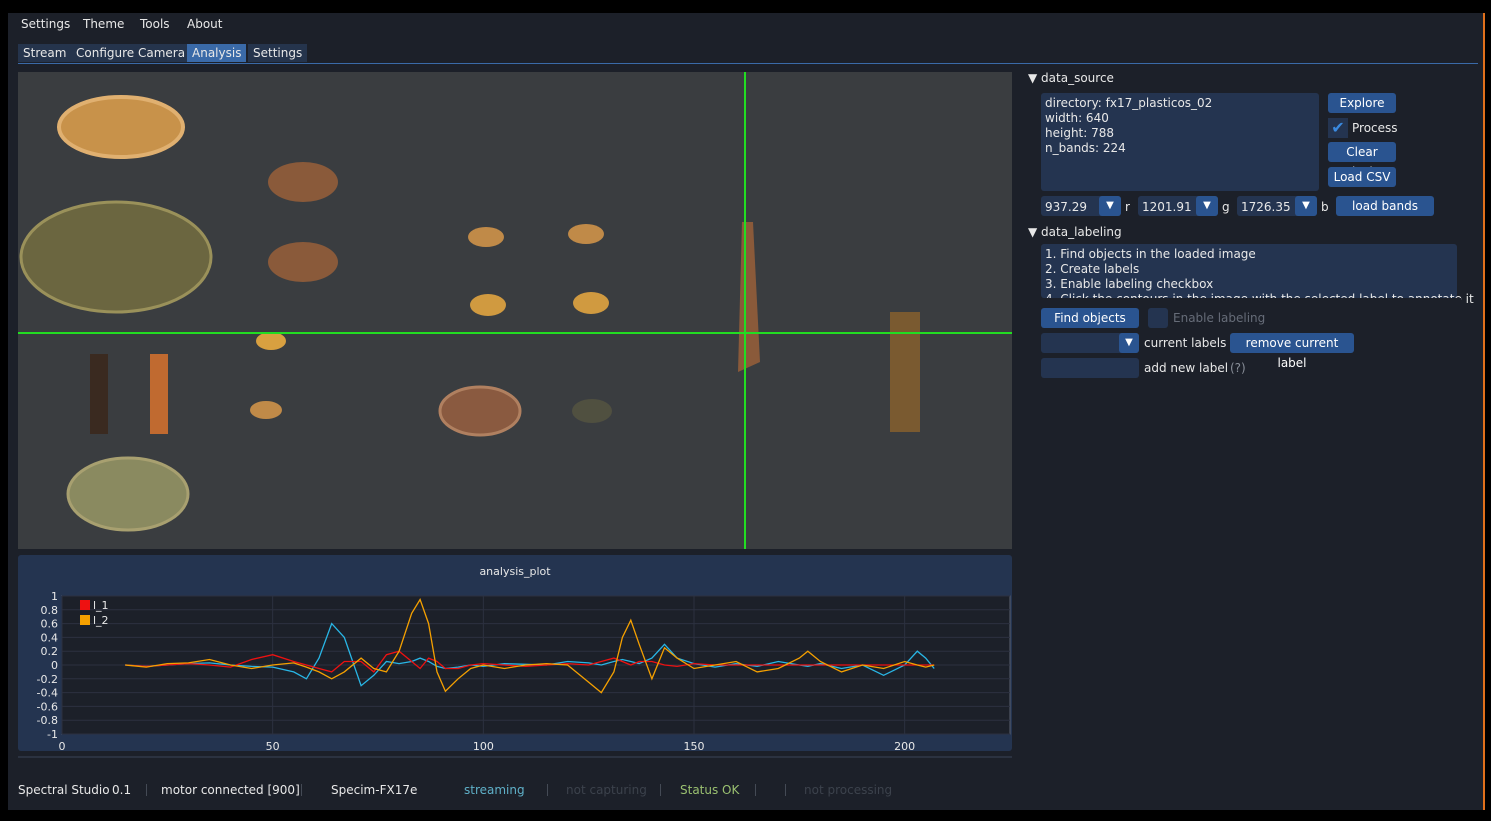  I want to click on y-tick-label: 0.2, so click(50, 651).